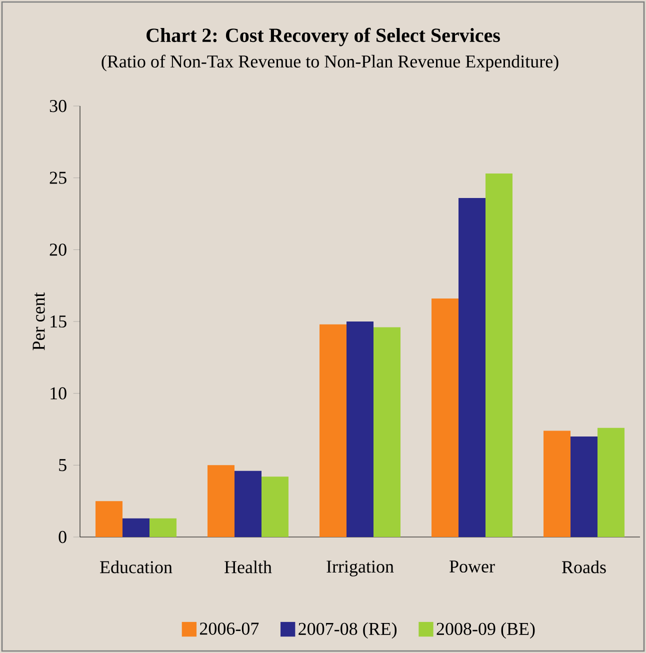 This screenshot has height=653, width=646. Describe the element at coordinates (229, 628) in the screenshot. I see `legend-label: 2006-07` at that location.